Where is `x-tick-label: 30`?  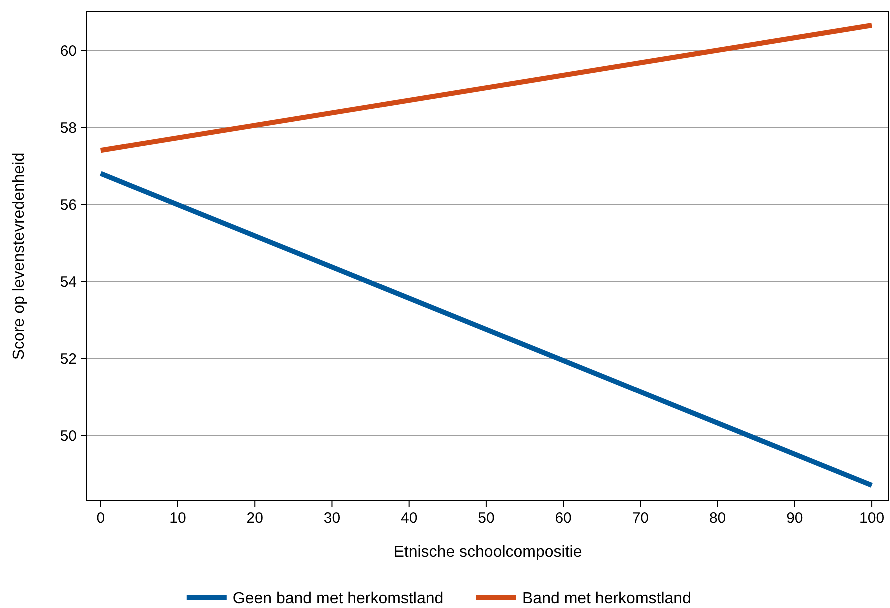
x-tick-label: 30 is located at coordinates (332, 518).